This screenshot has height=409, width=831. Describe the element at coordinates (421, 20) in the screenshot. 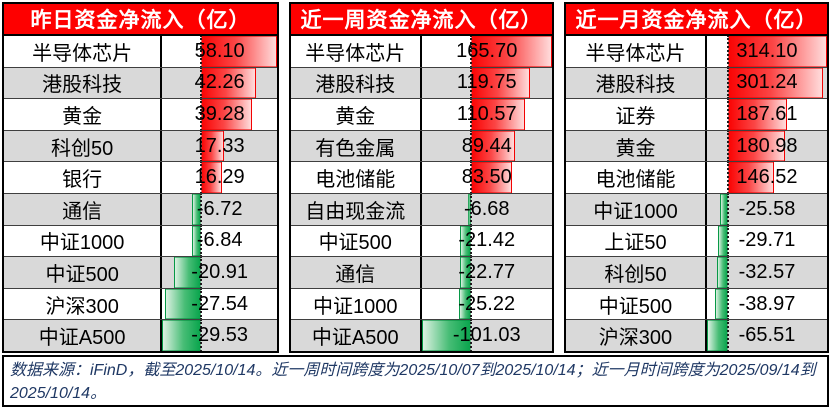

I see `table-title-week: 近一周资金净流入（亿）` at that location.